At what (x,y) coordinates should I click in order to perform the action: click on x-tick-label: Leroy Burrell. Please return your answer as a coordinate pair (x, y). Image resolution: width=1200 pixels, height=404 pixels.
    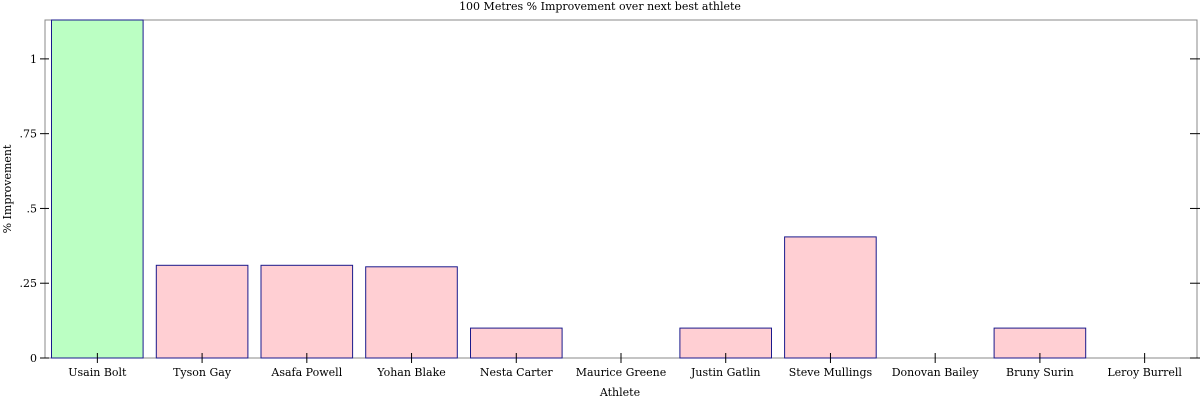
    Looking at the image, I should click on (1144, 372).